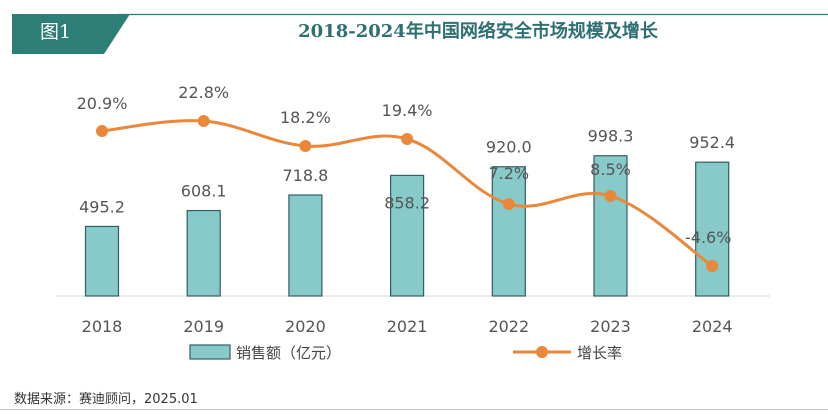  Describe the element at coordinates (305, 245) in the screenshot. I see `bar-2020` at that location.